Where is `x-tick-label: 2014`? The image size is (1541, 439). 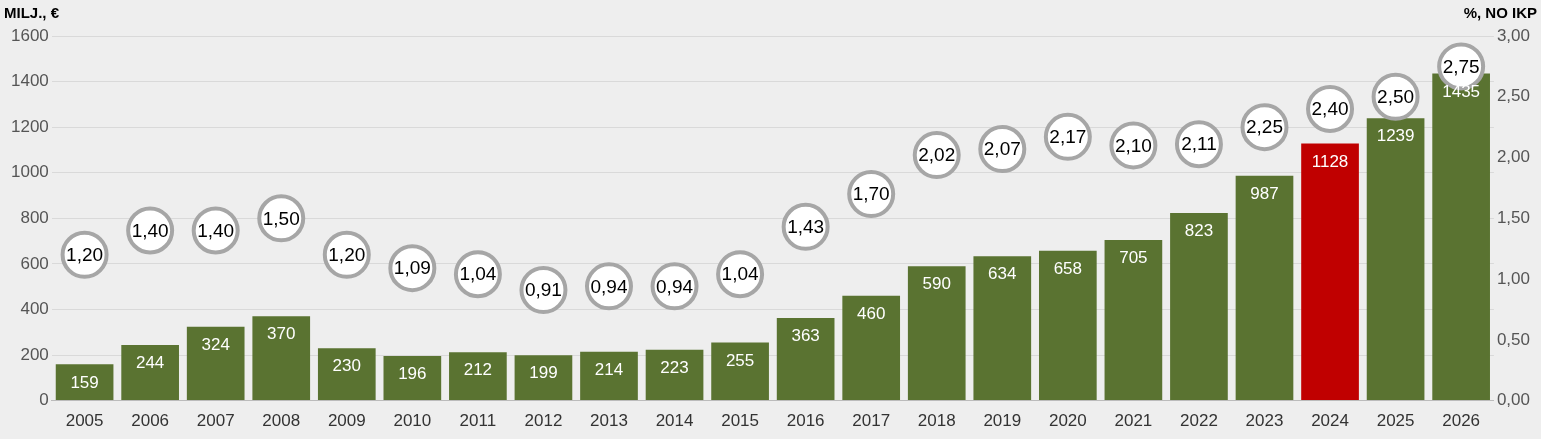 x-tick-label: 2014 is located at coordinates (674, 421).